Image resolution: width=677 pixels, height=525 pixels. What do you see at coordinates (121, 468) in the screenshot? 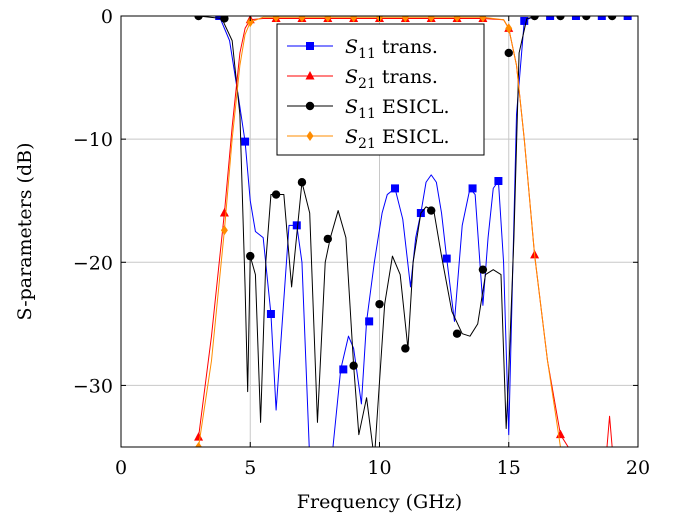
I see `x-tick-label: 0` at bounding box center [121, 468].